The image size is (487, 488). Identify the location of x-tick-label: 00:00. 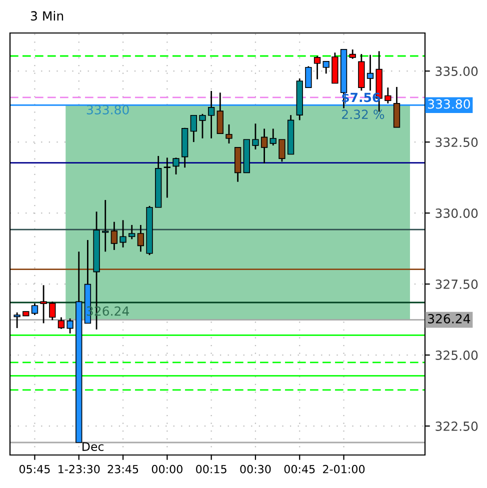
(167, 469).